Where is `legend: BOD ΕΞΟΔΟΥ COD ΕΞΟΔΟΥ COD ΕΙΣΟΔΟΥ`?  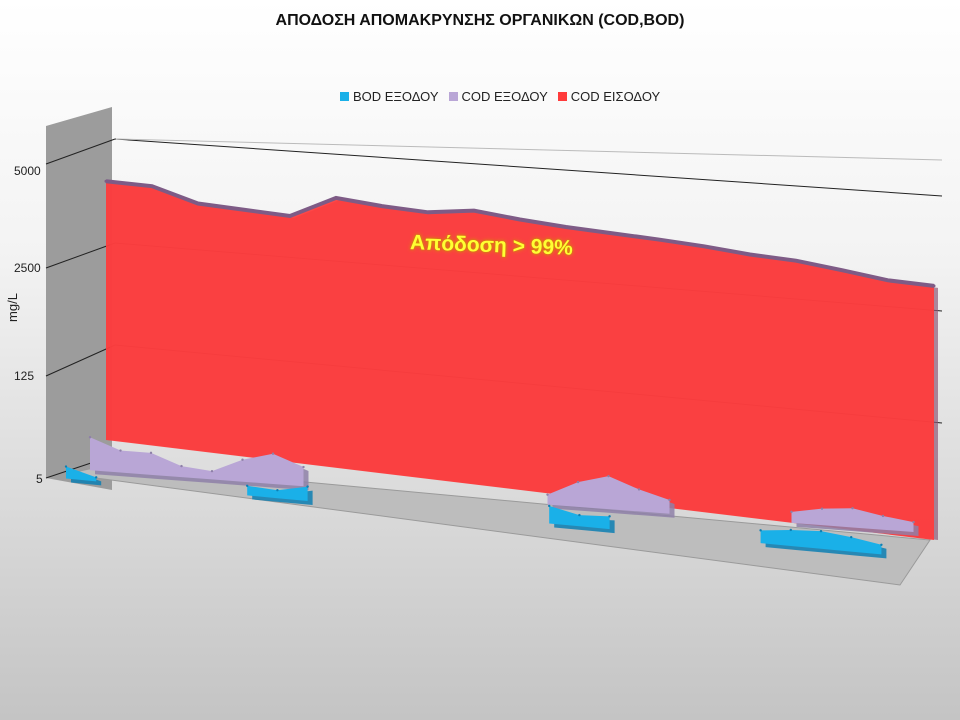
legend: BOD ΕΞΟΔΟΥ COD ΕΞΟΔΟΥ COD ΕΙΣΟΔΟΥ is located at coordinates (500, 96).